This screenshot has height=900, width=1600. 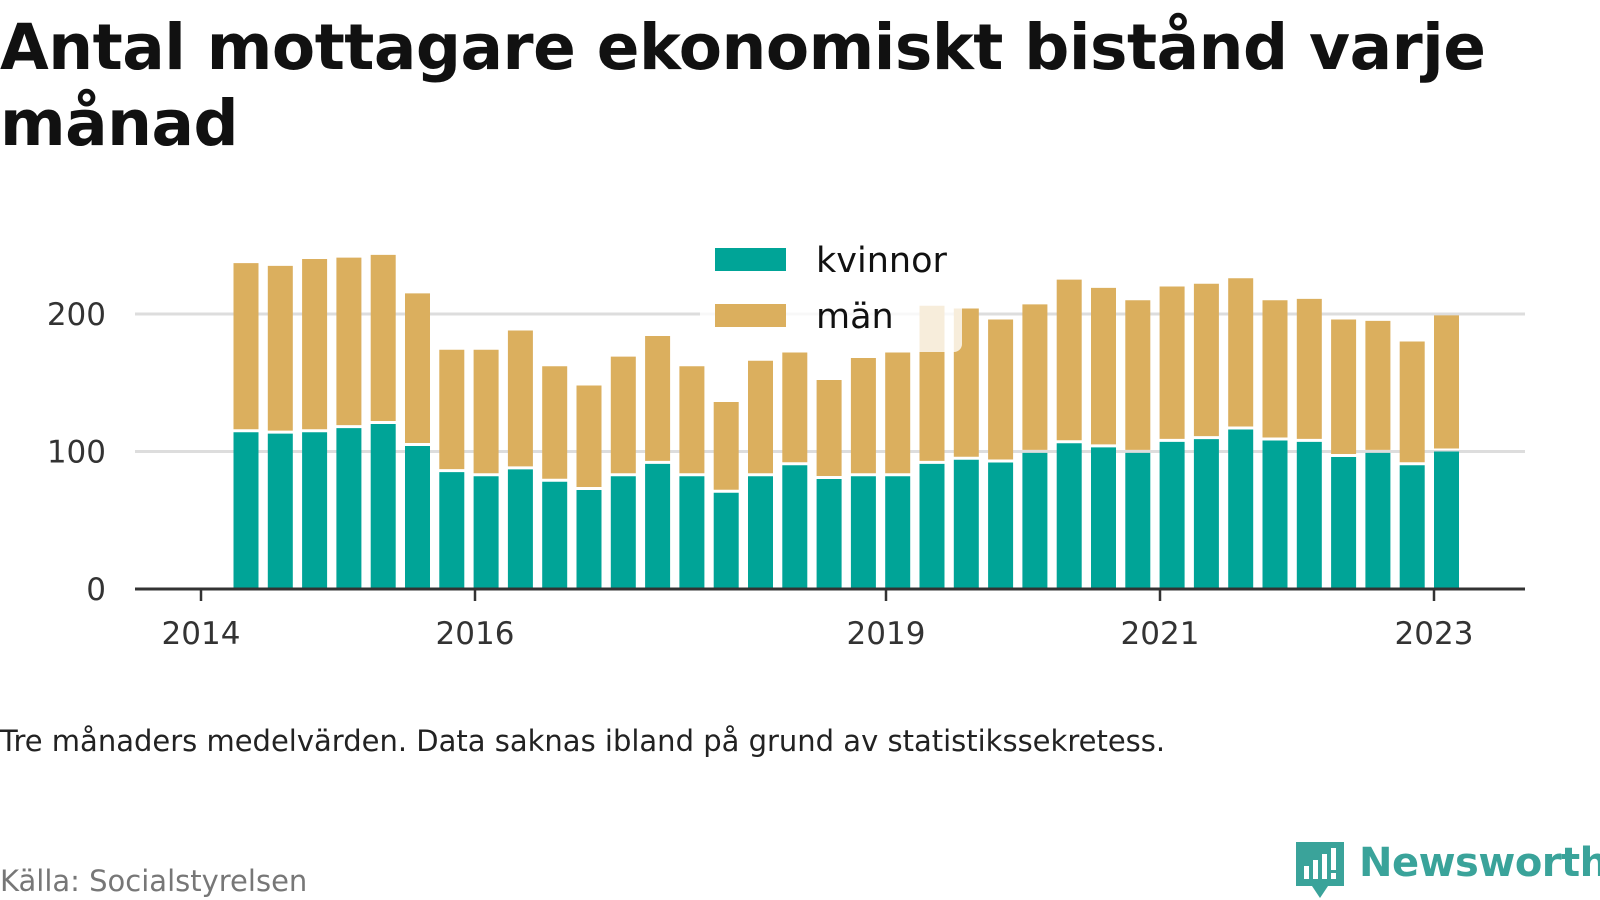 I want to click on legend-label: män, so click(x=855, y=317).